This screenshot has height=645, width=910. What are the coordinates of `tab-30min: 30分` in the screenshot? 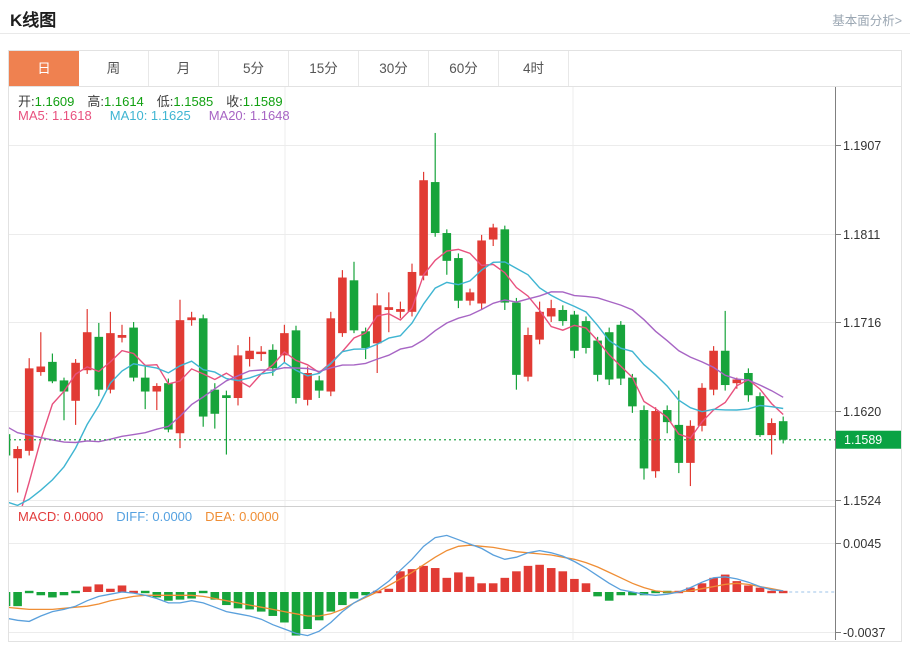 It's located at (394, 68).